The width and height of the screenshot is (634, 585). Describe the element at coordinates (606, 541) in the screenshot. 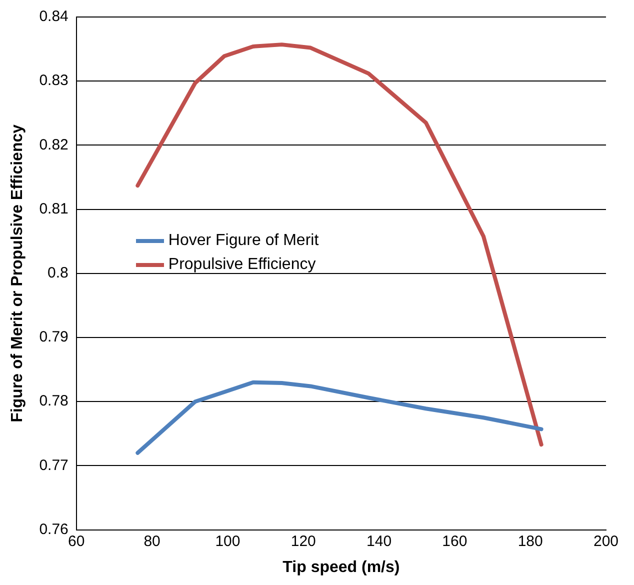

I see `x-tick-label: 200` at that location.